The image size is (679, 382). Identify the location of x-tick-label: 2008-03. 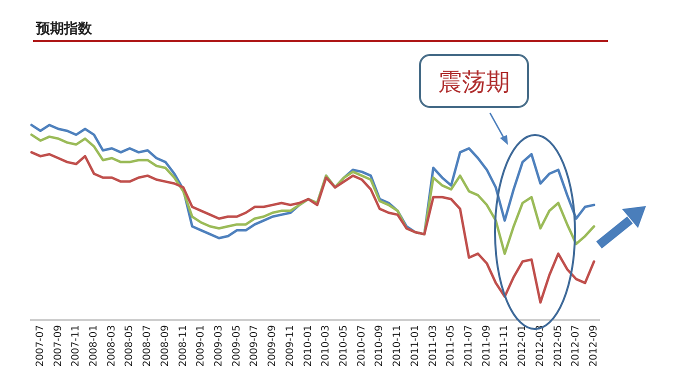
(112, 346).